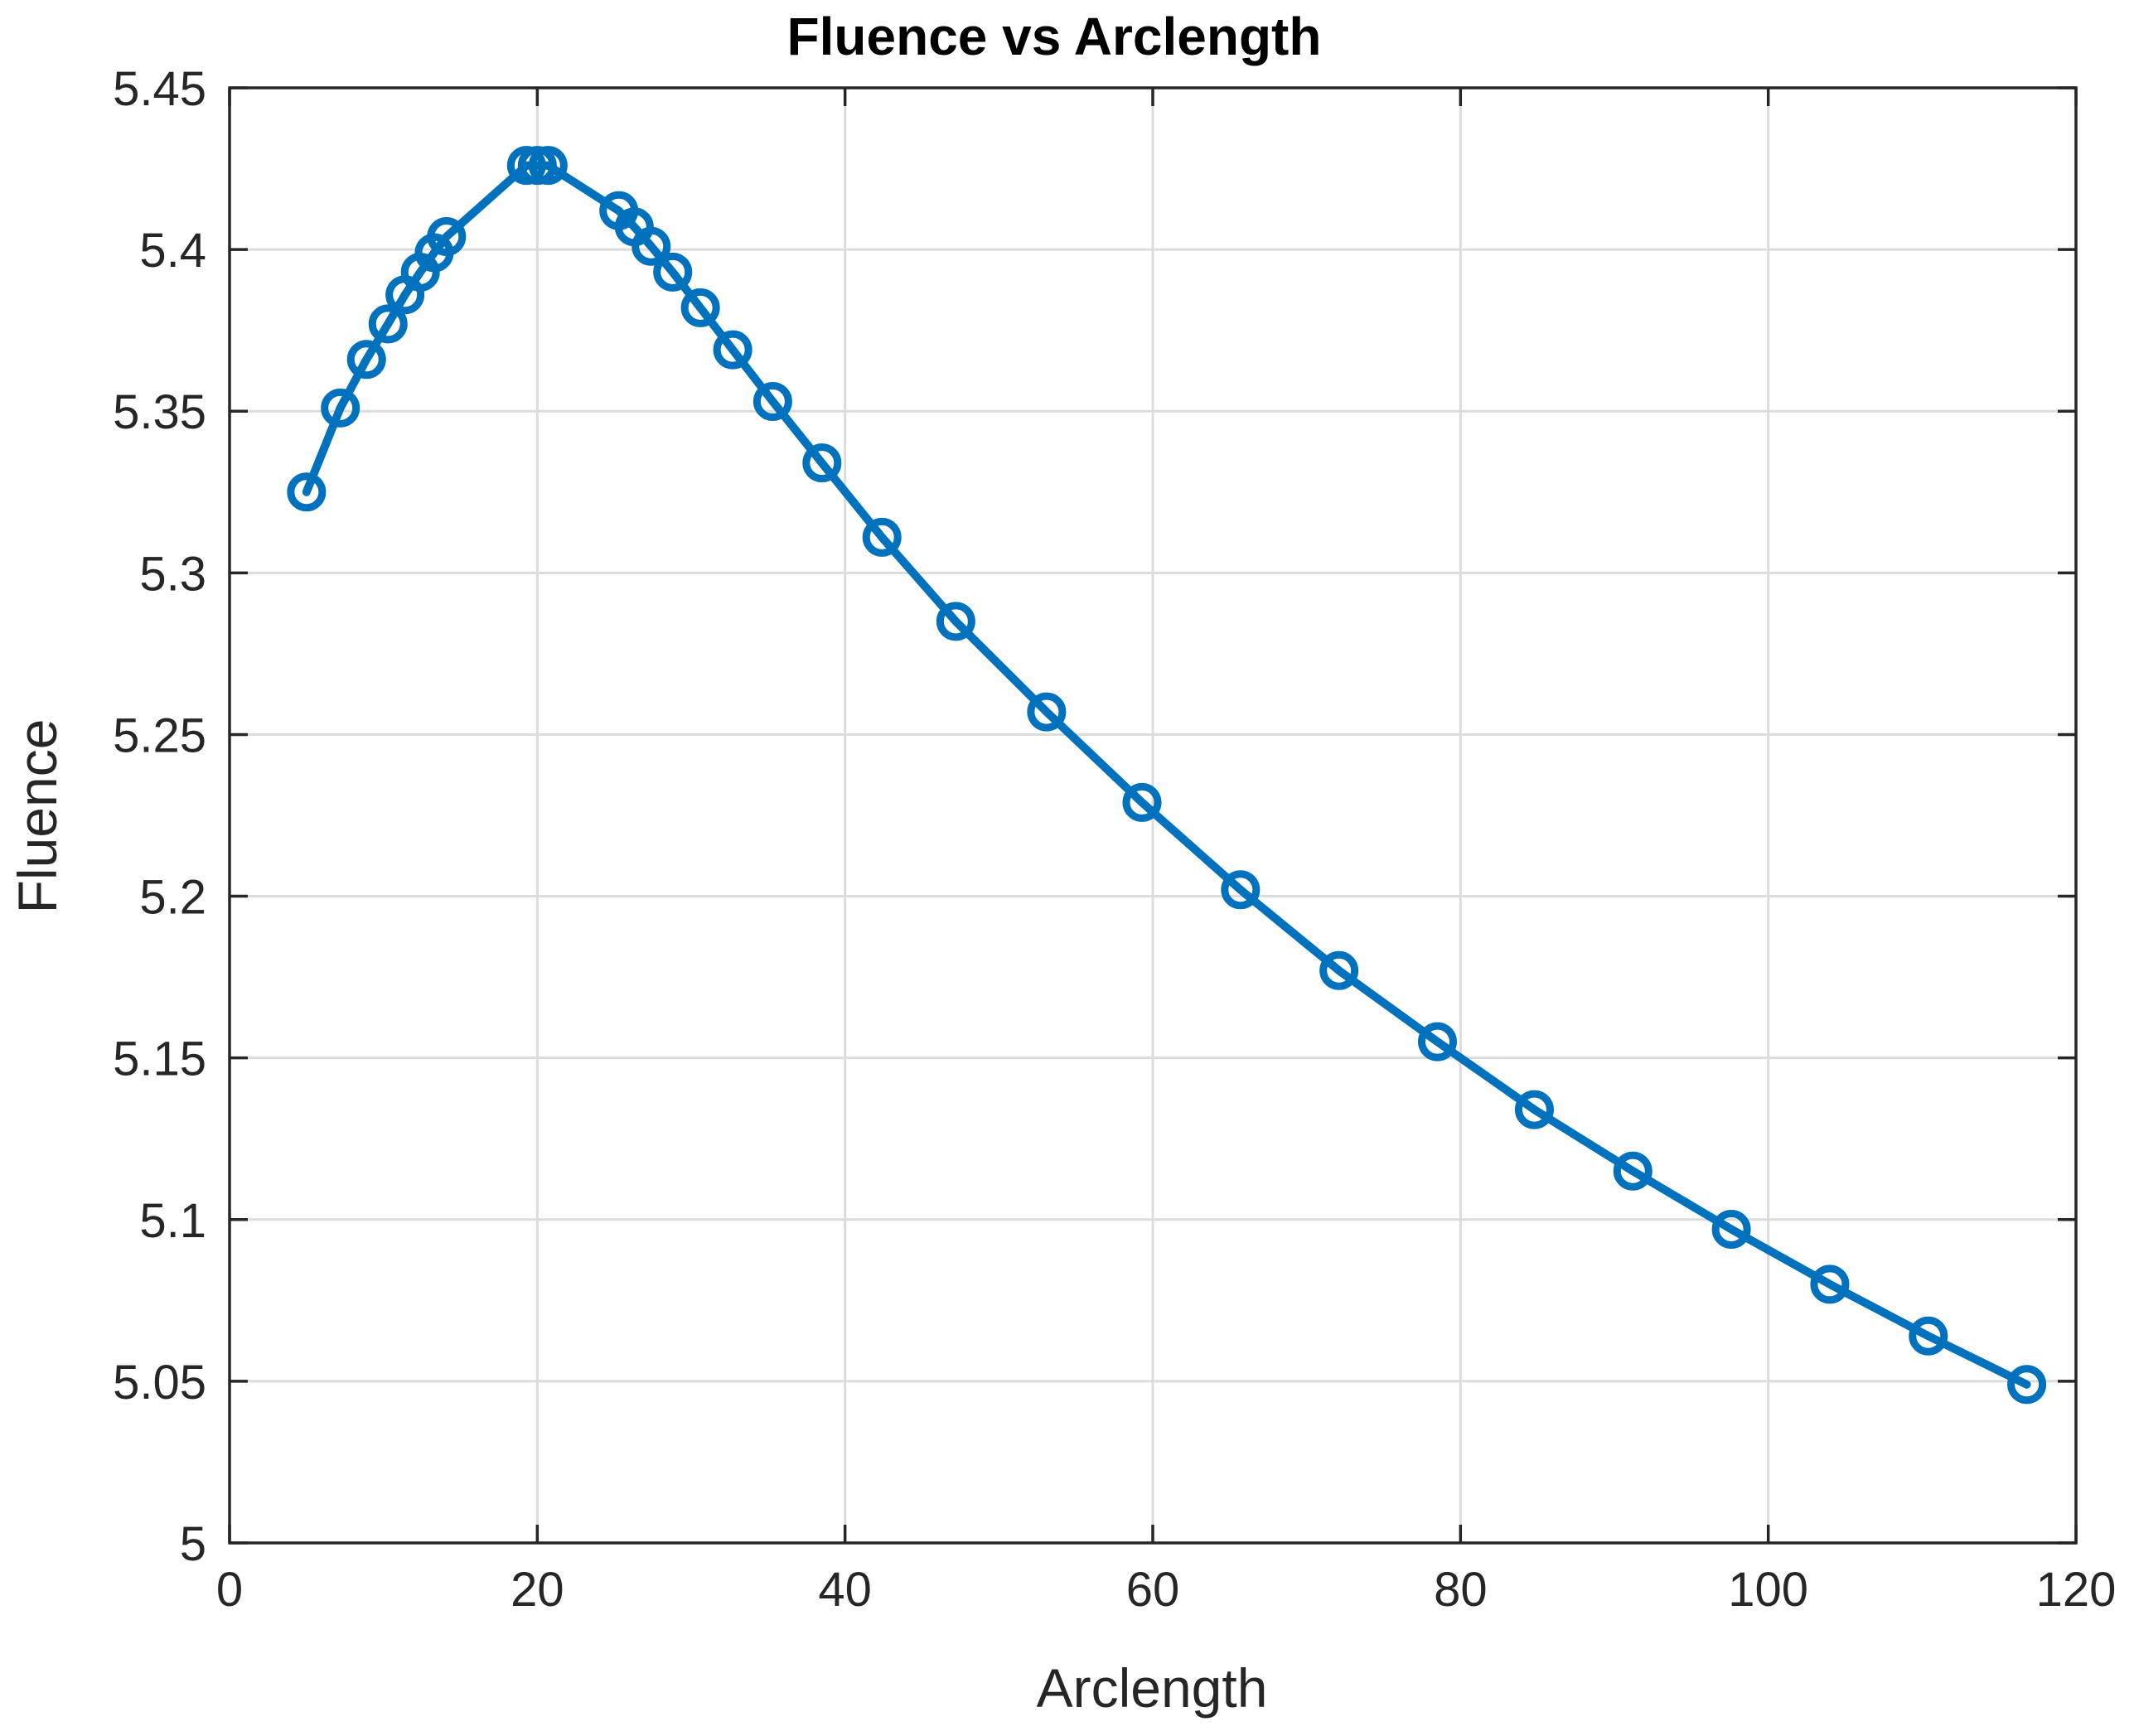  I want to click on y-tick-label: 5.3, so click(173, 574).